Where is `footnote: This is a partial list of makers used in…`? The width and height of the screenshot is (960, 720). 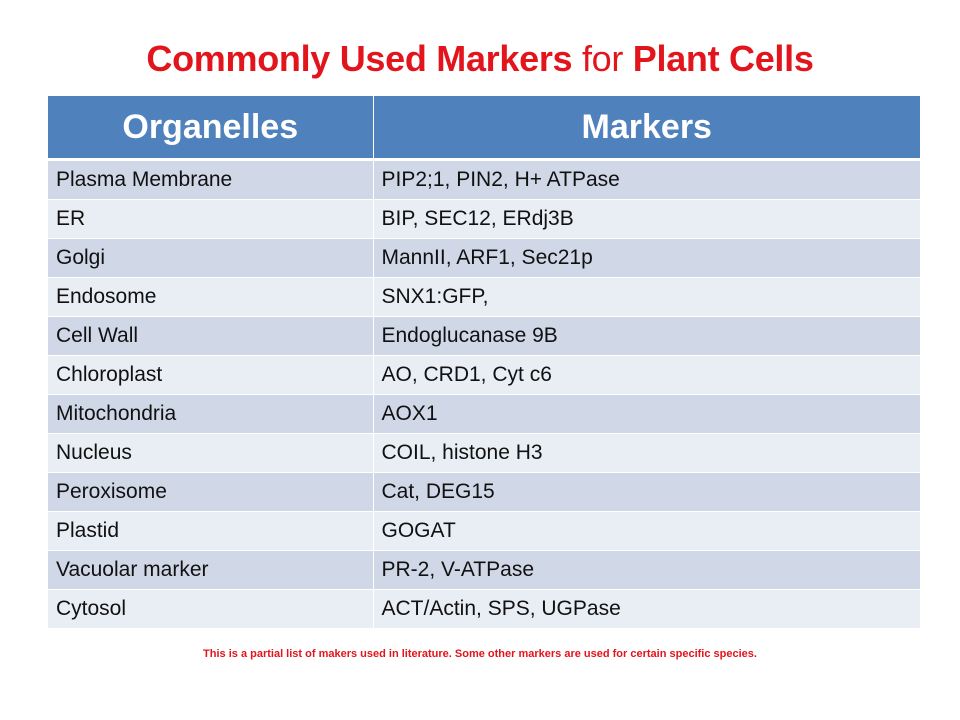
footnote: This is a partial list of makers used in… is located at coordinates (480, 654).